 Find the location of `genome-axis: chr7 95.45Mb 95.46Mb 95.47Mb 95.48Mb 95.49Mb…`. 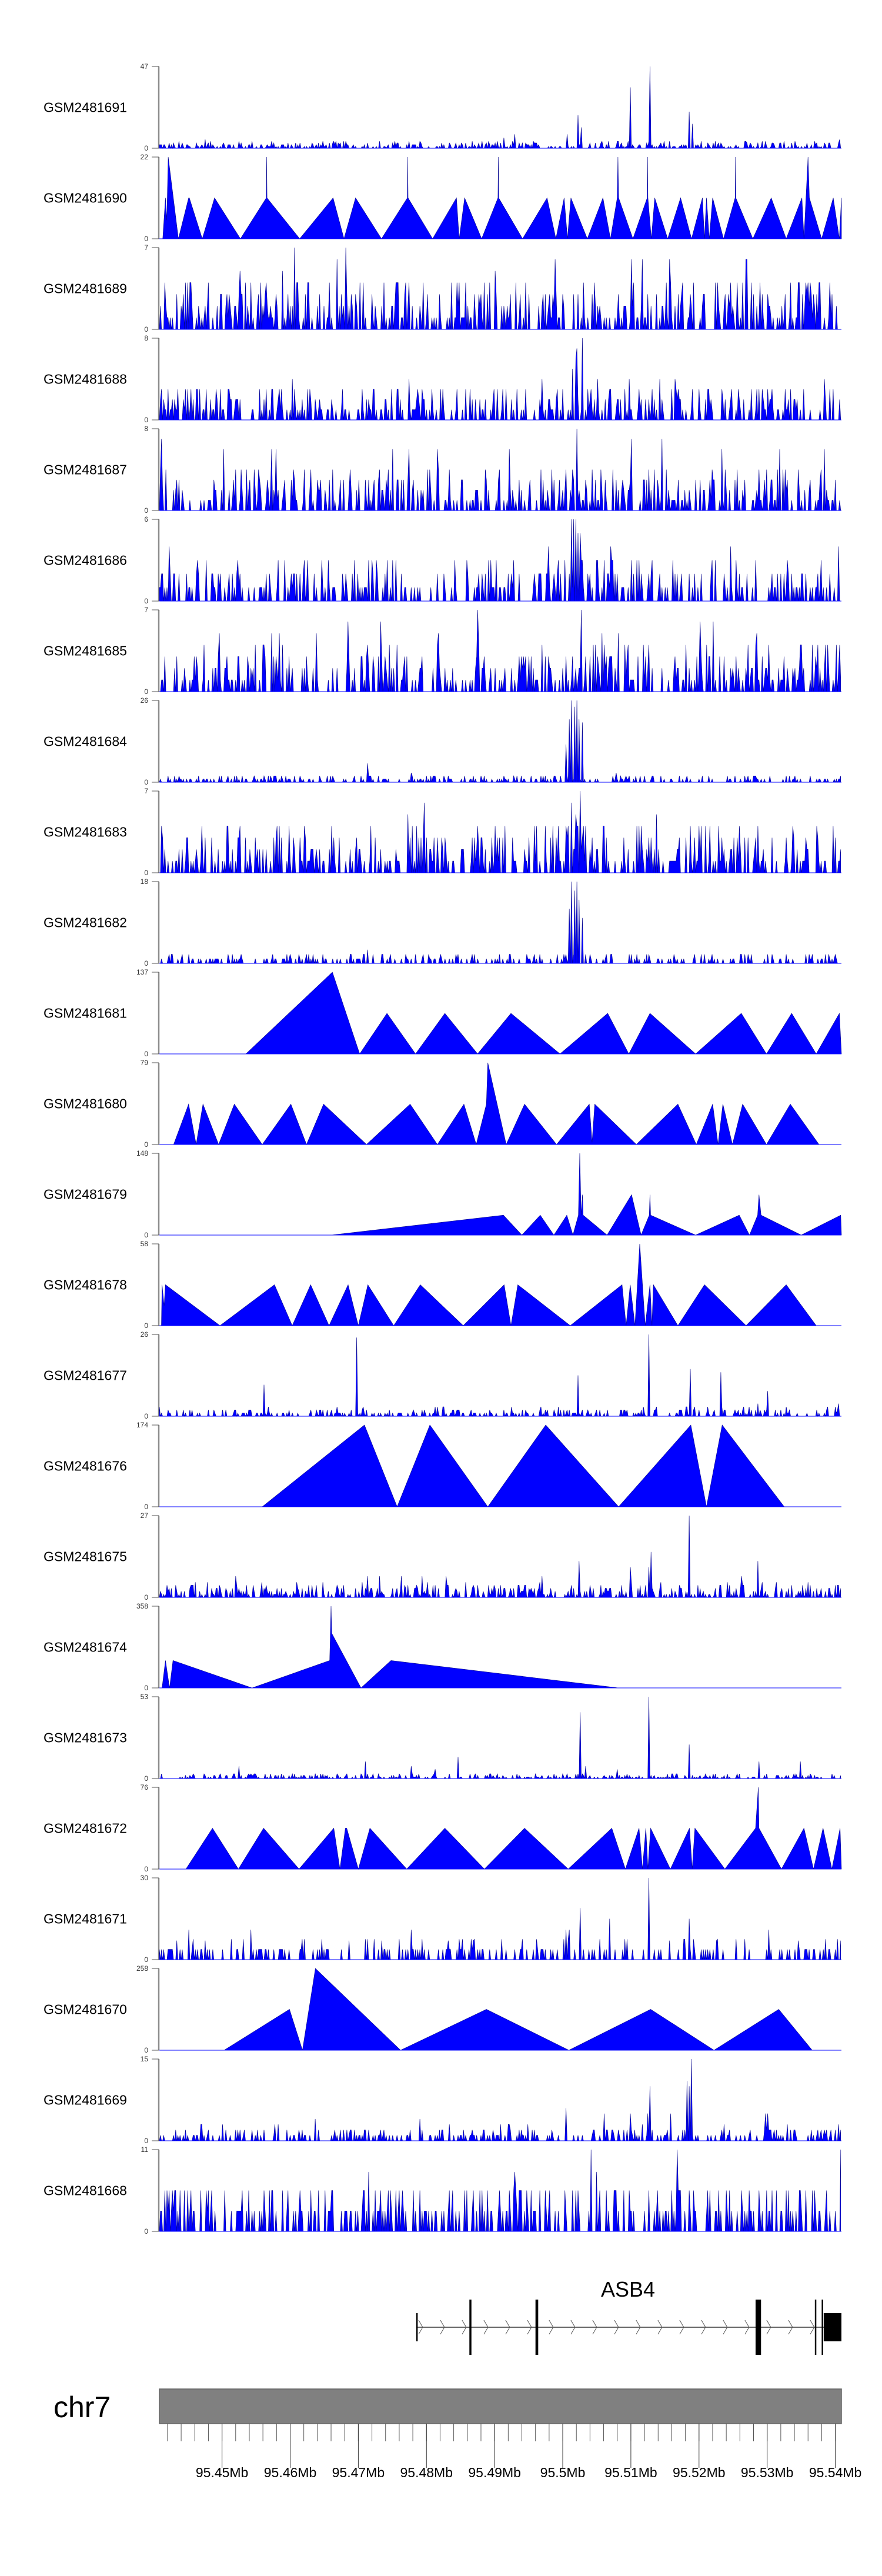

genome-axis: chr7 95.45Mb 95.46Mb 95.47Mb 95.48Mb 95.49Mb… is located at coordinates (457, 2434).